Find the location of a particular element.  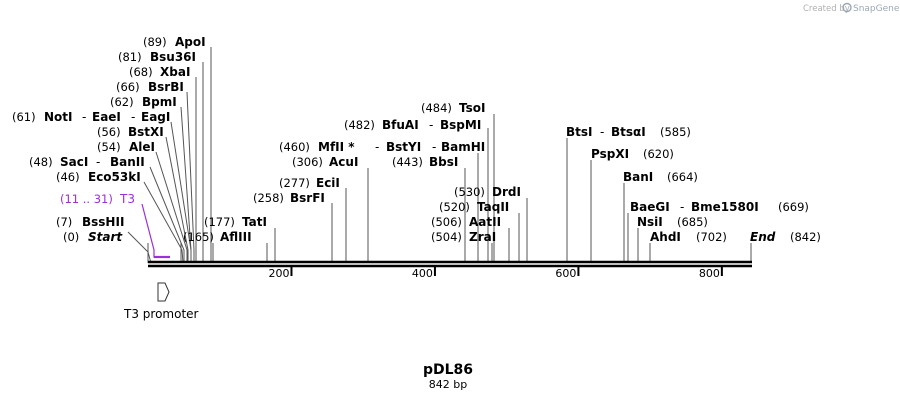

site-nsii: NsiI is located at coordinates (650, 222).